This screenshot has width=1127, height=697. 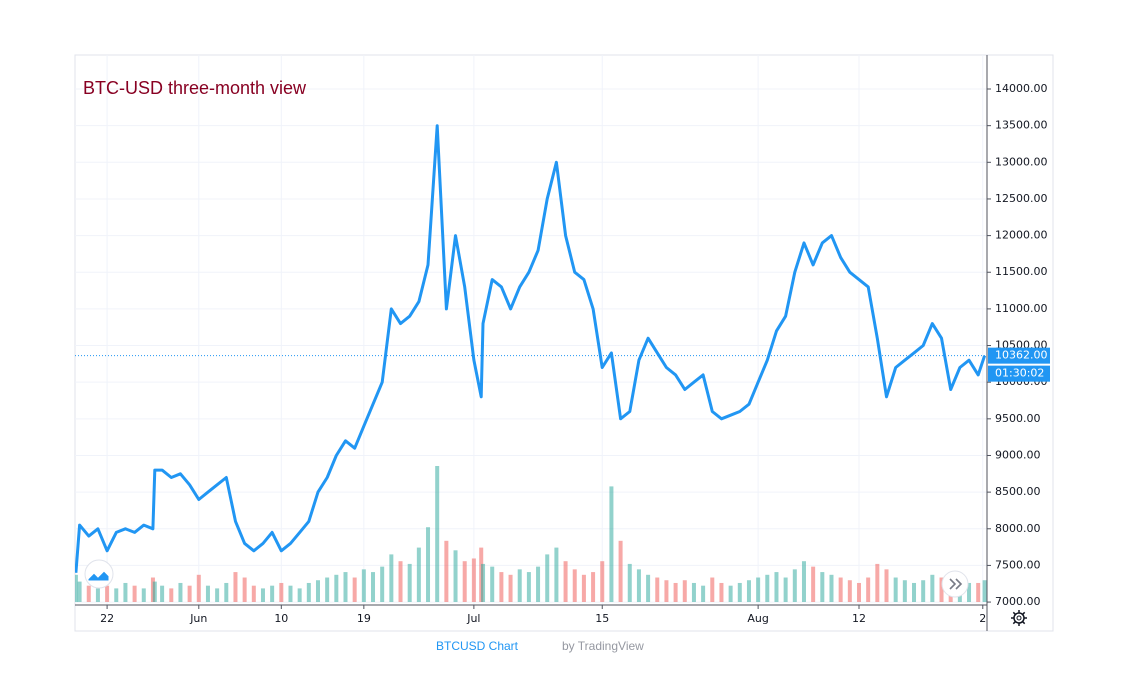 What do you see at coordinates (195, 88) in the screenshot?
I see `chart-title: BTC-USD three-month view` at bounding box center [195, 88].